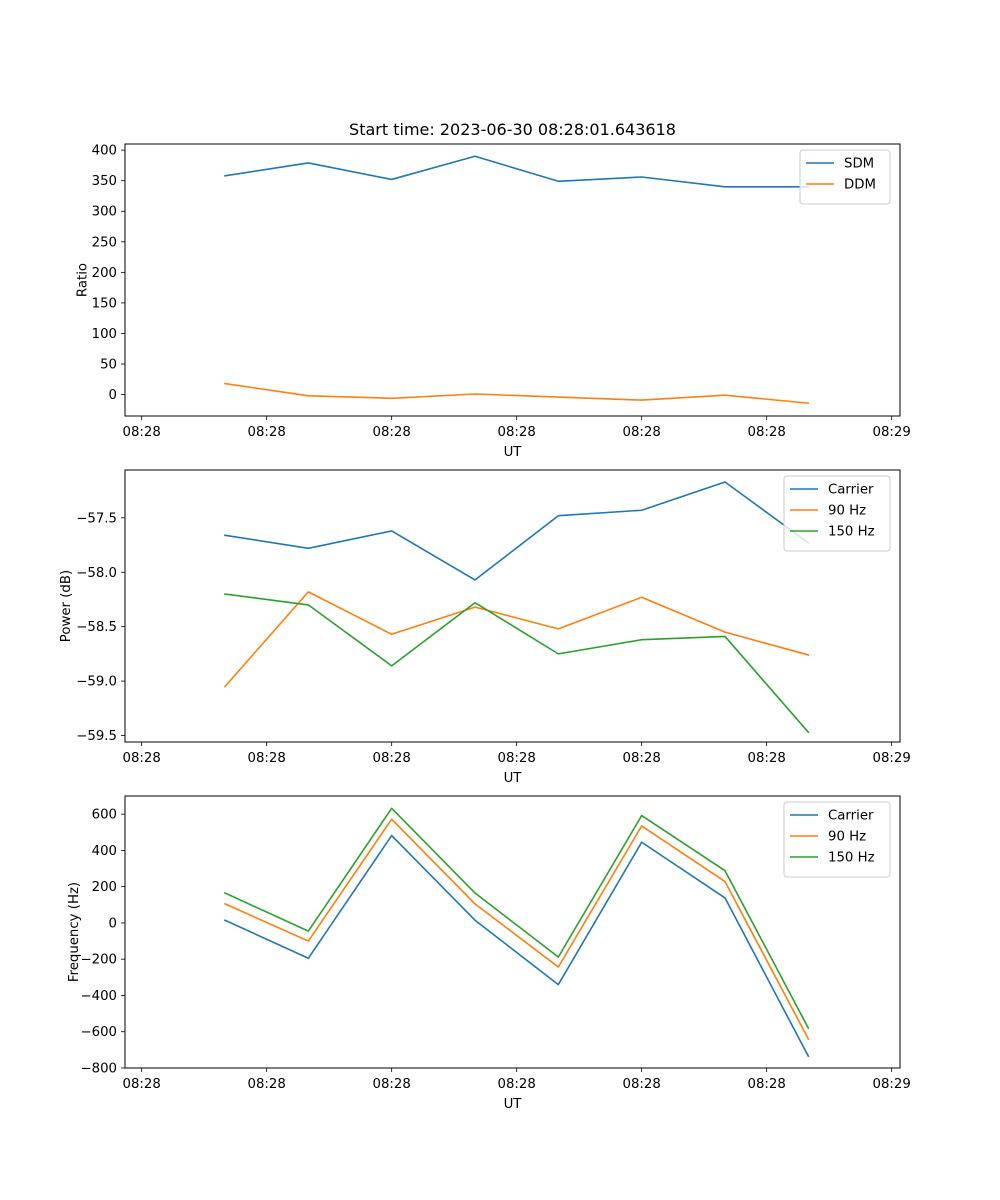  I want to click on y-tick-label: 100, so click(104, 334).